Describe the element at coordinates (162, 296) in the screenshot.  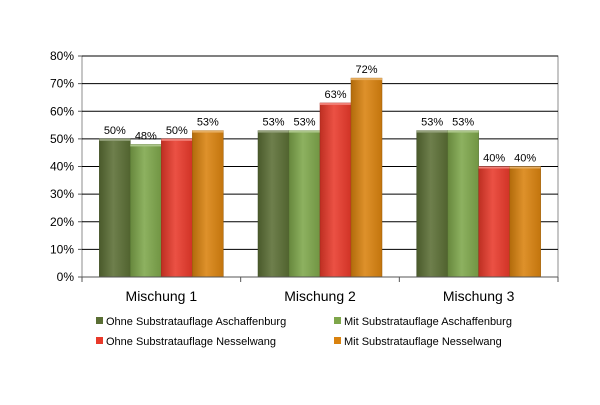
I see `x-tick-label: Mischung 1` at that location.